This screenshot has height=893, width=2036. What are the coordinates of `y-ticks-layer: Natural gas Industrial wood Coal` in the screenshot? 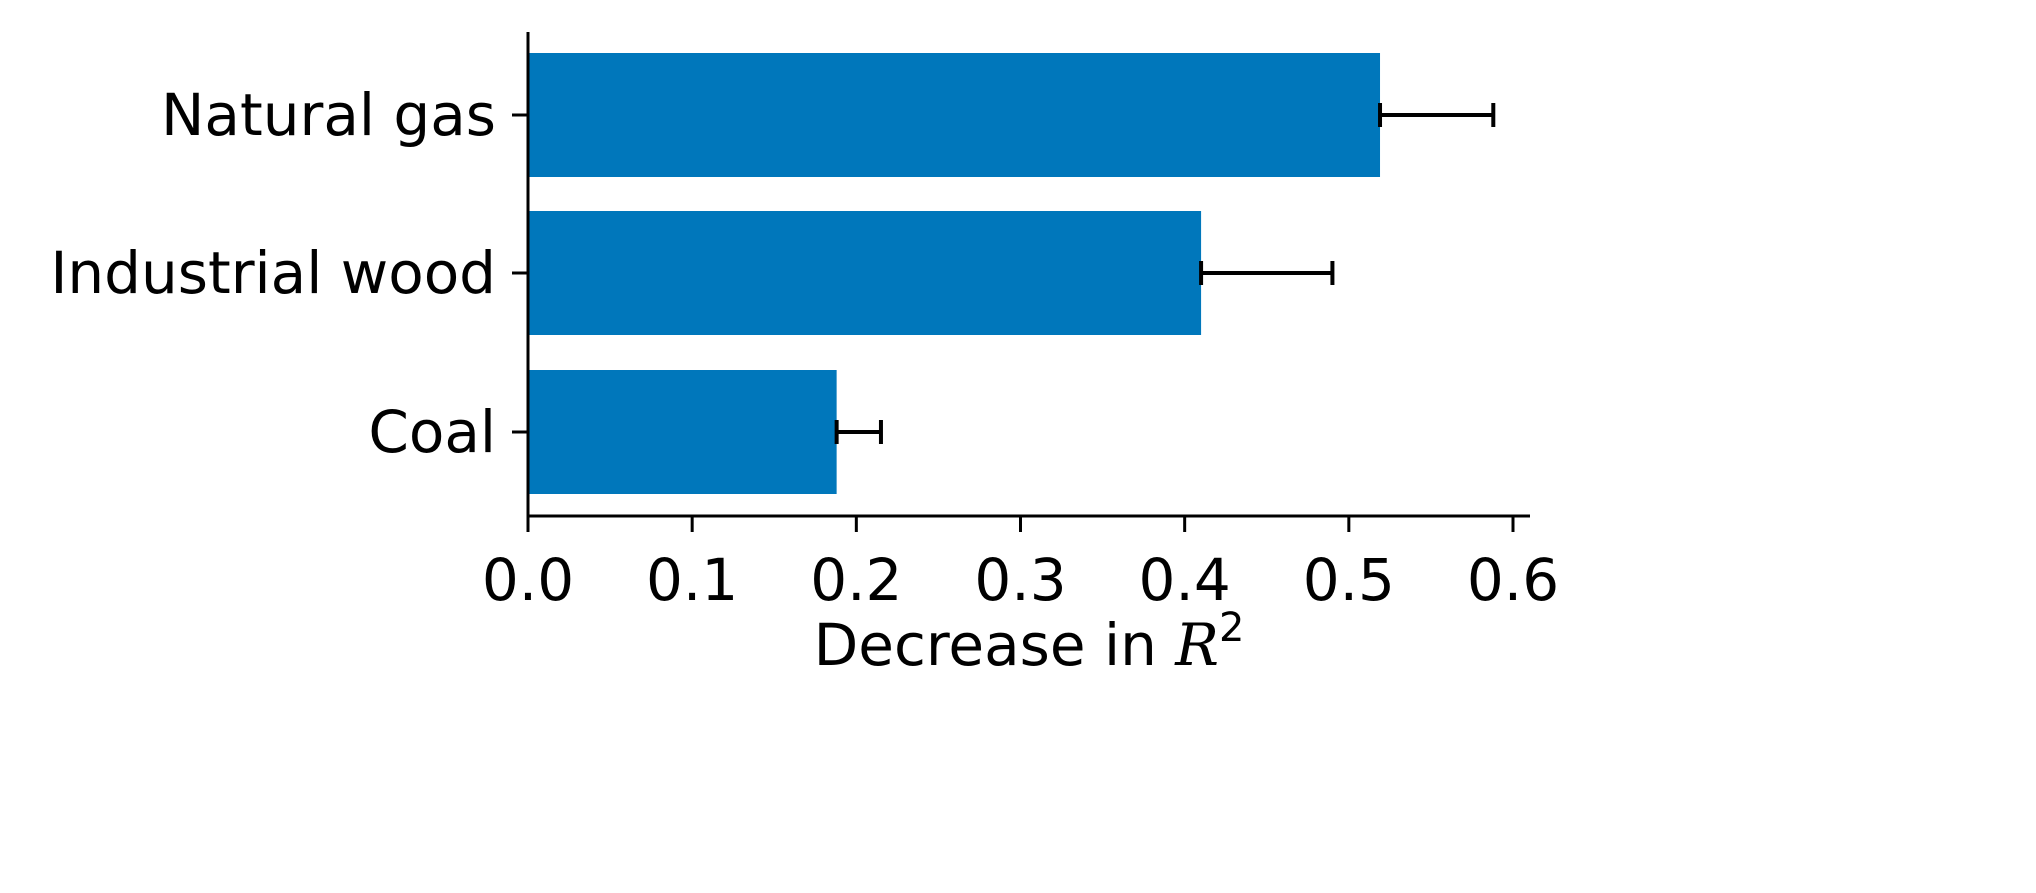 It's located at (289, 273).